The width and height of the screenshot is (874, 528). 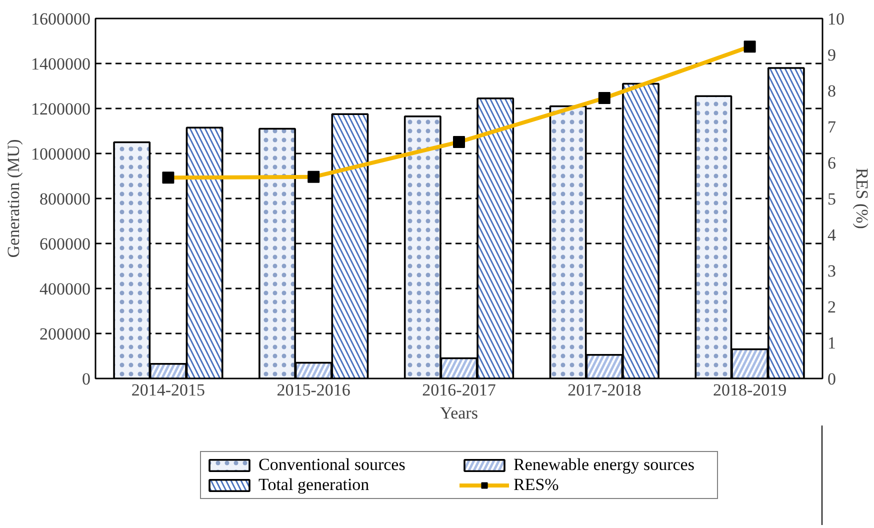 What do you see at coordinates (832, 343) in the screenshot?
I see `y2-tick-label: 1` at bounding box center [832, 343].